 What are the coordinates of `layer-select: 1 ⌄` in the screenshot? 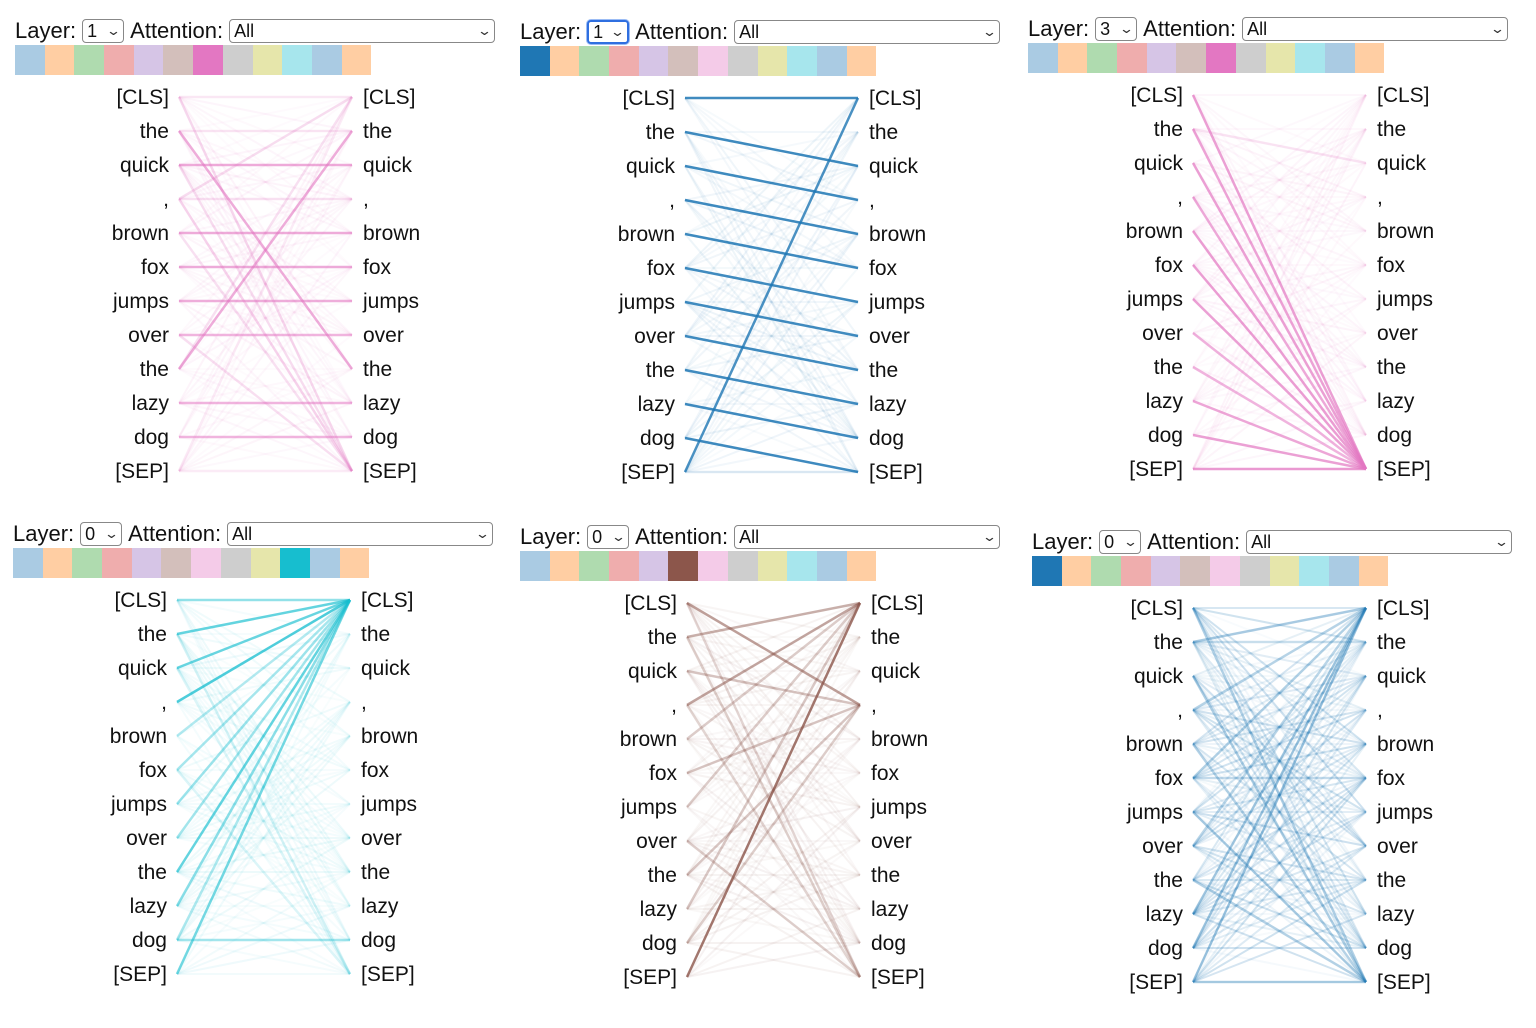 It's located at (608, 32).